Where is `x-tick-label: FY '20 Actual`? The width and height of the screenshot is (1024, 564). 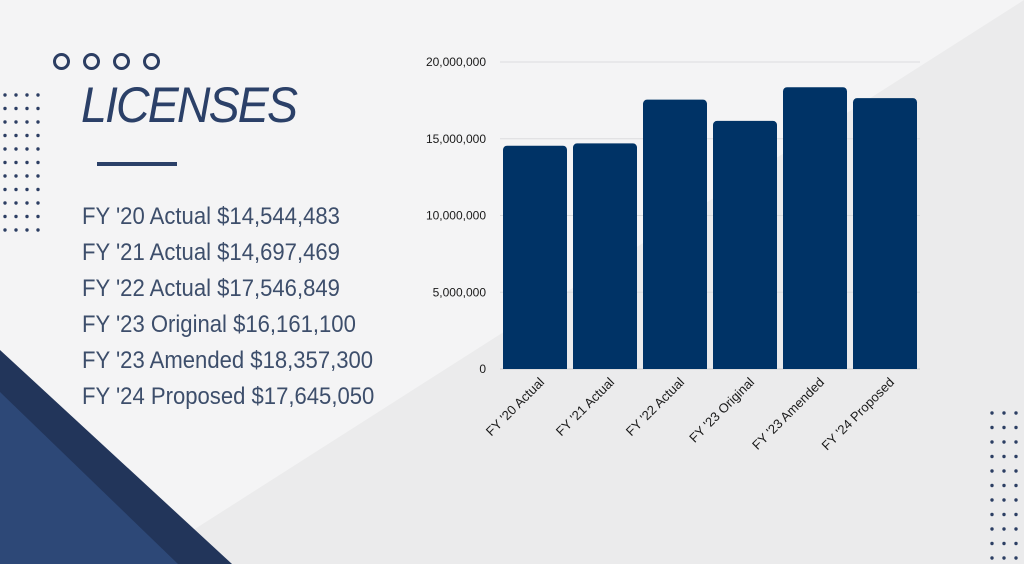
x-tick-label: FY '20 Actual is located at coordinates (515, 406).